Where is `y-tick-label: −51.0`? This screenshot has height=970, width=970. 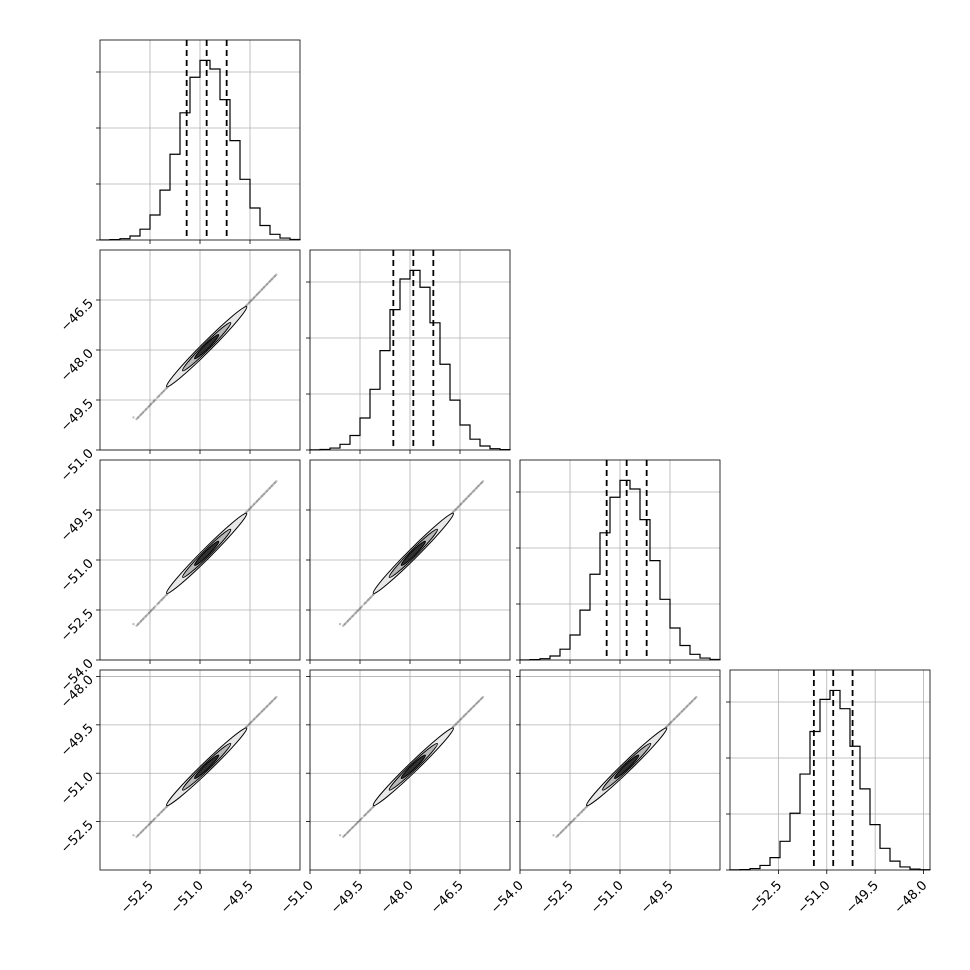
y-tick-label: −51.0 is located at coordinates (77, 575).